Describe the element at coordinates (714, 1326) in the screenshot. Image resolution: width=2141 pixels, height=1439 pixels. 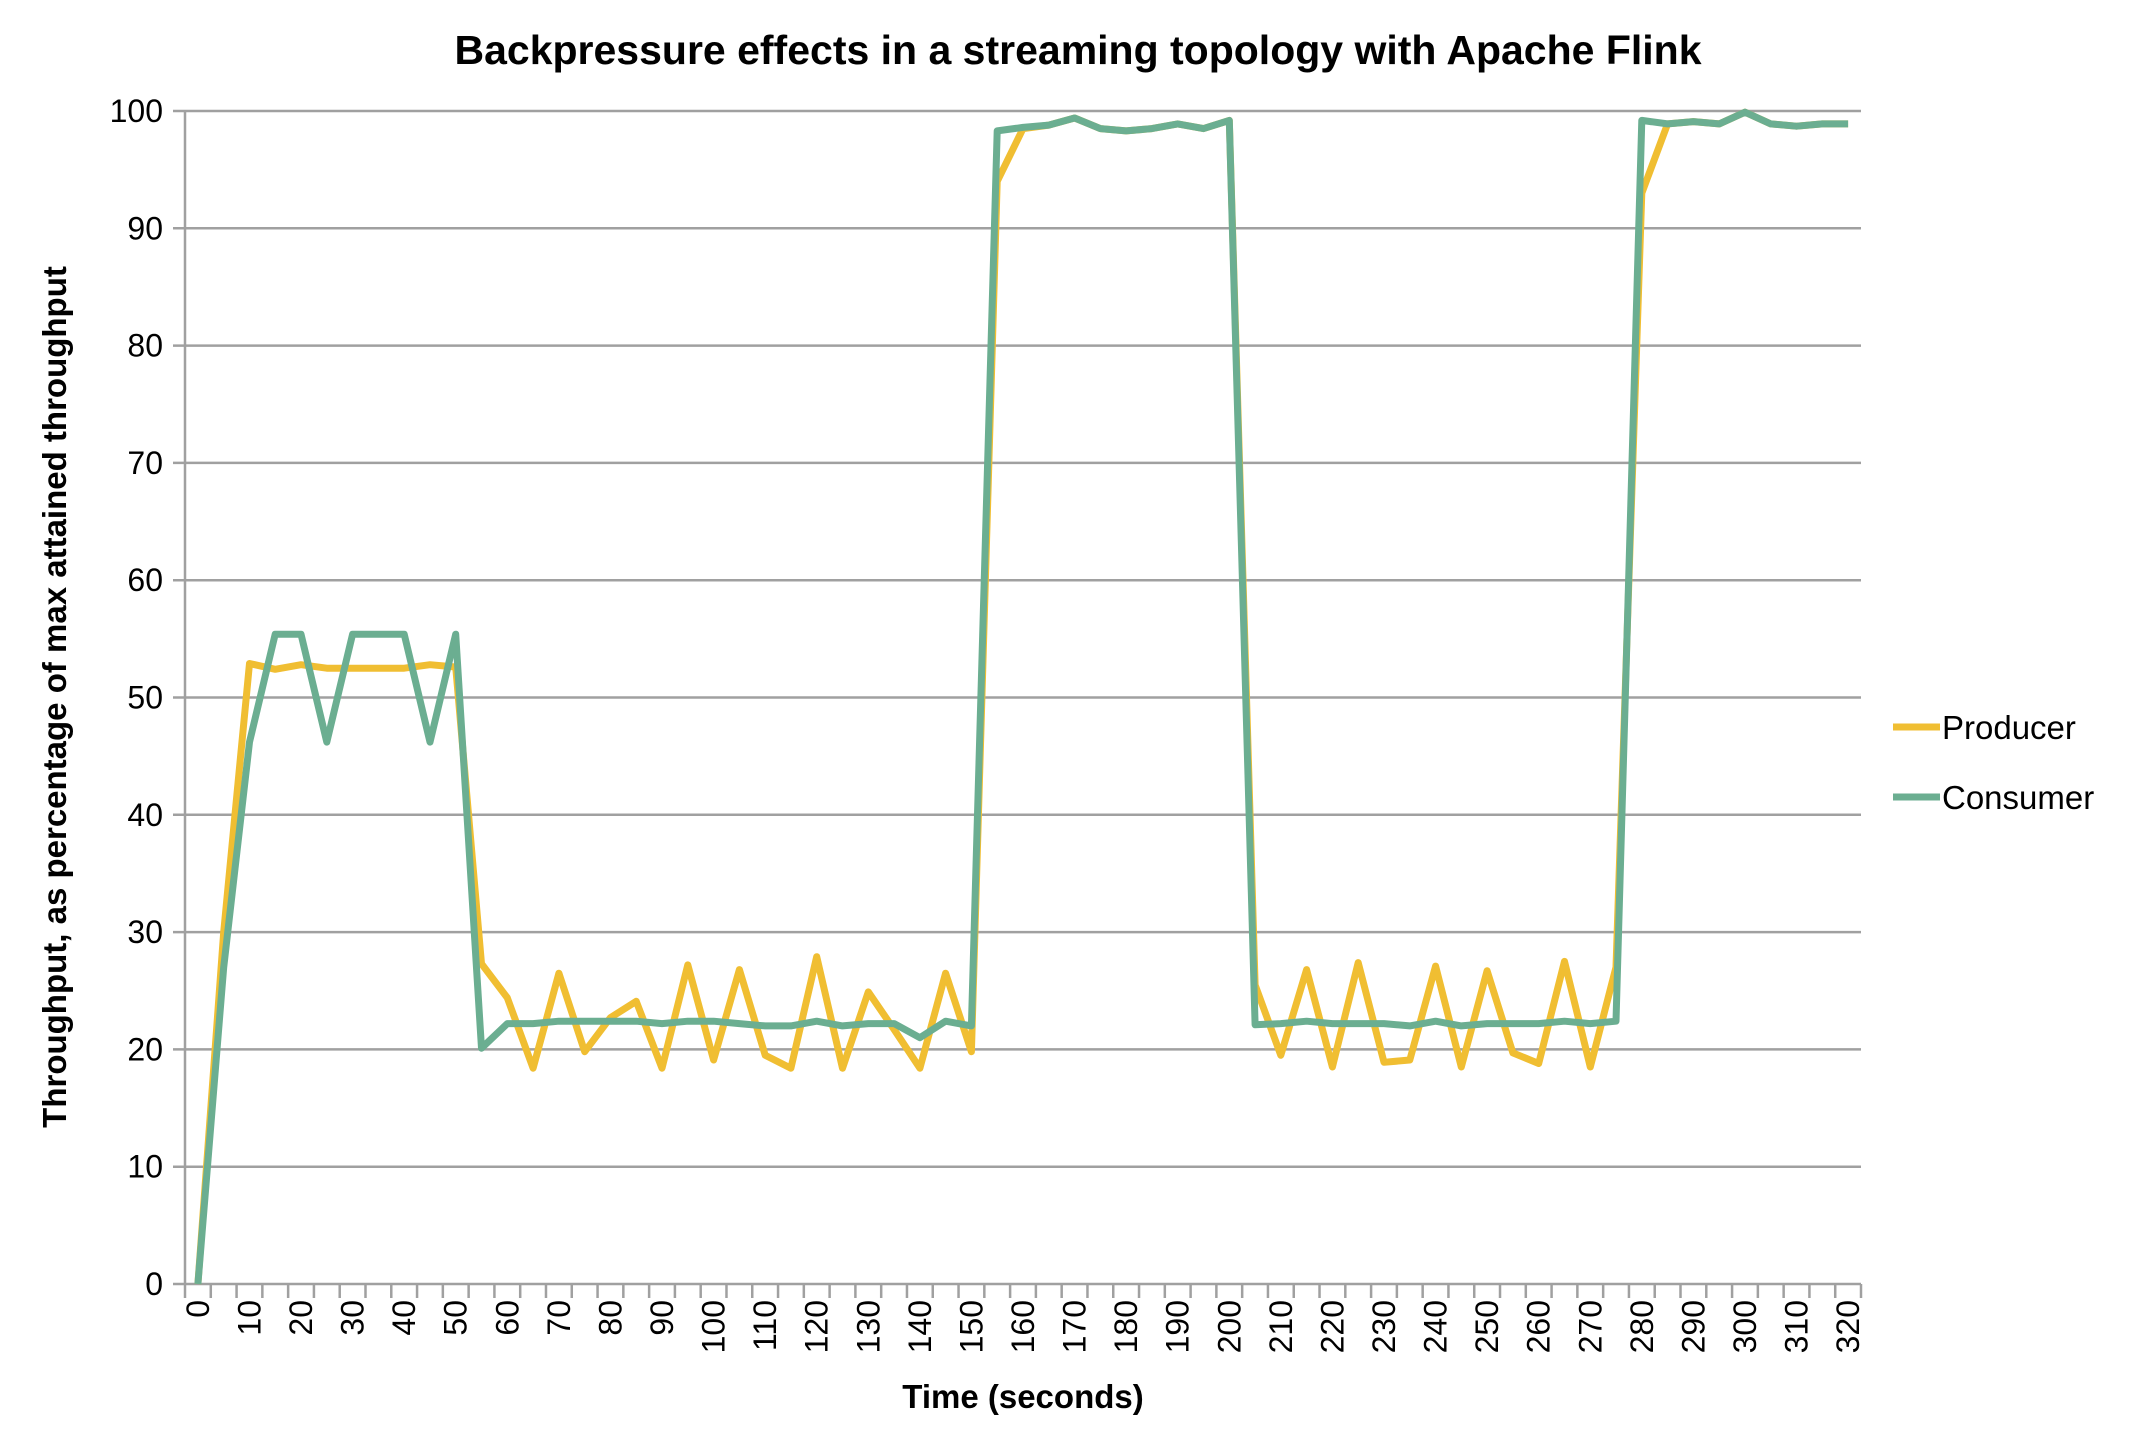
I see `x-tick-label: 100` at that location.